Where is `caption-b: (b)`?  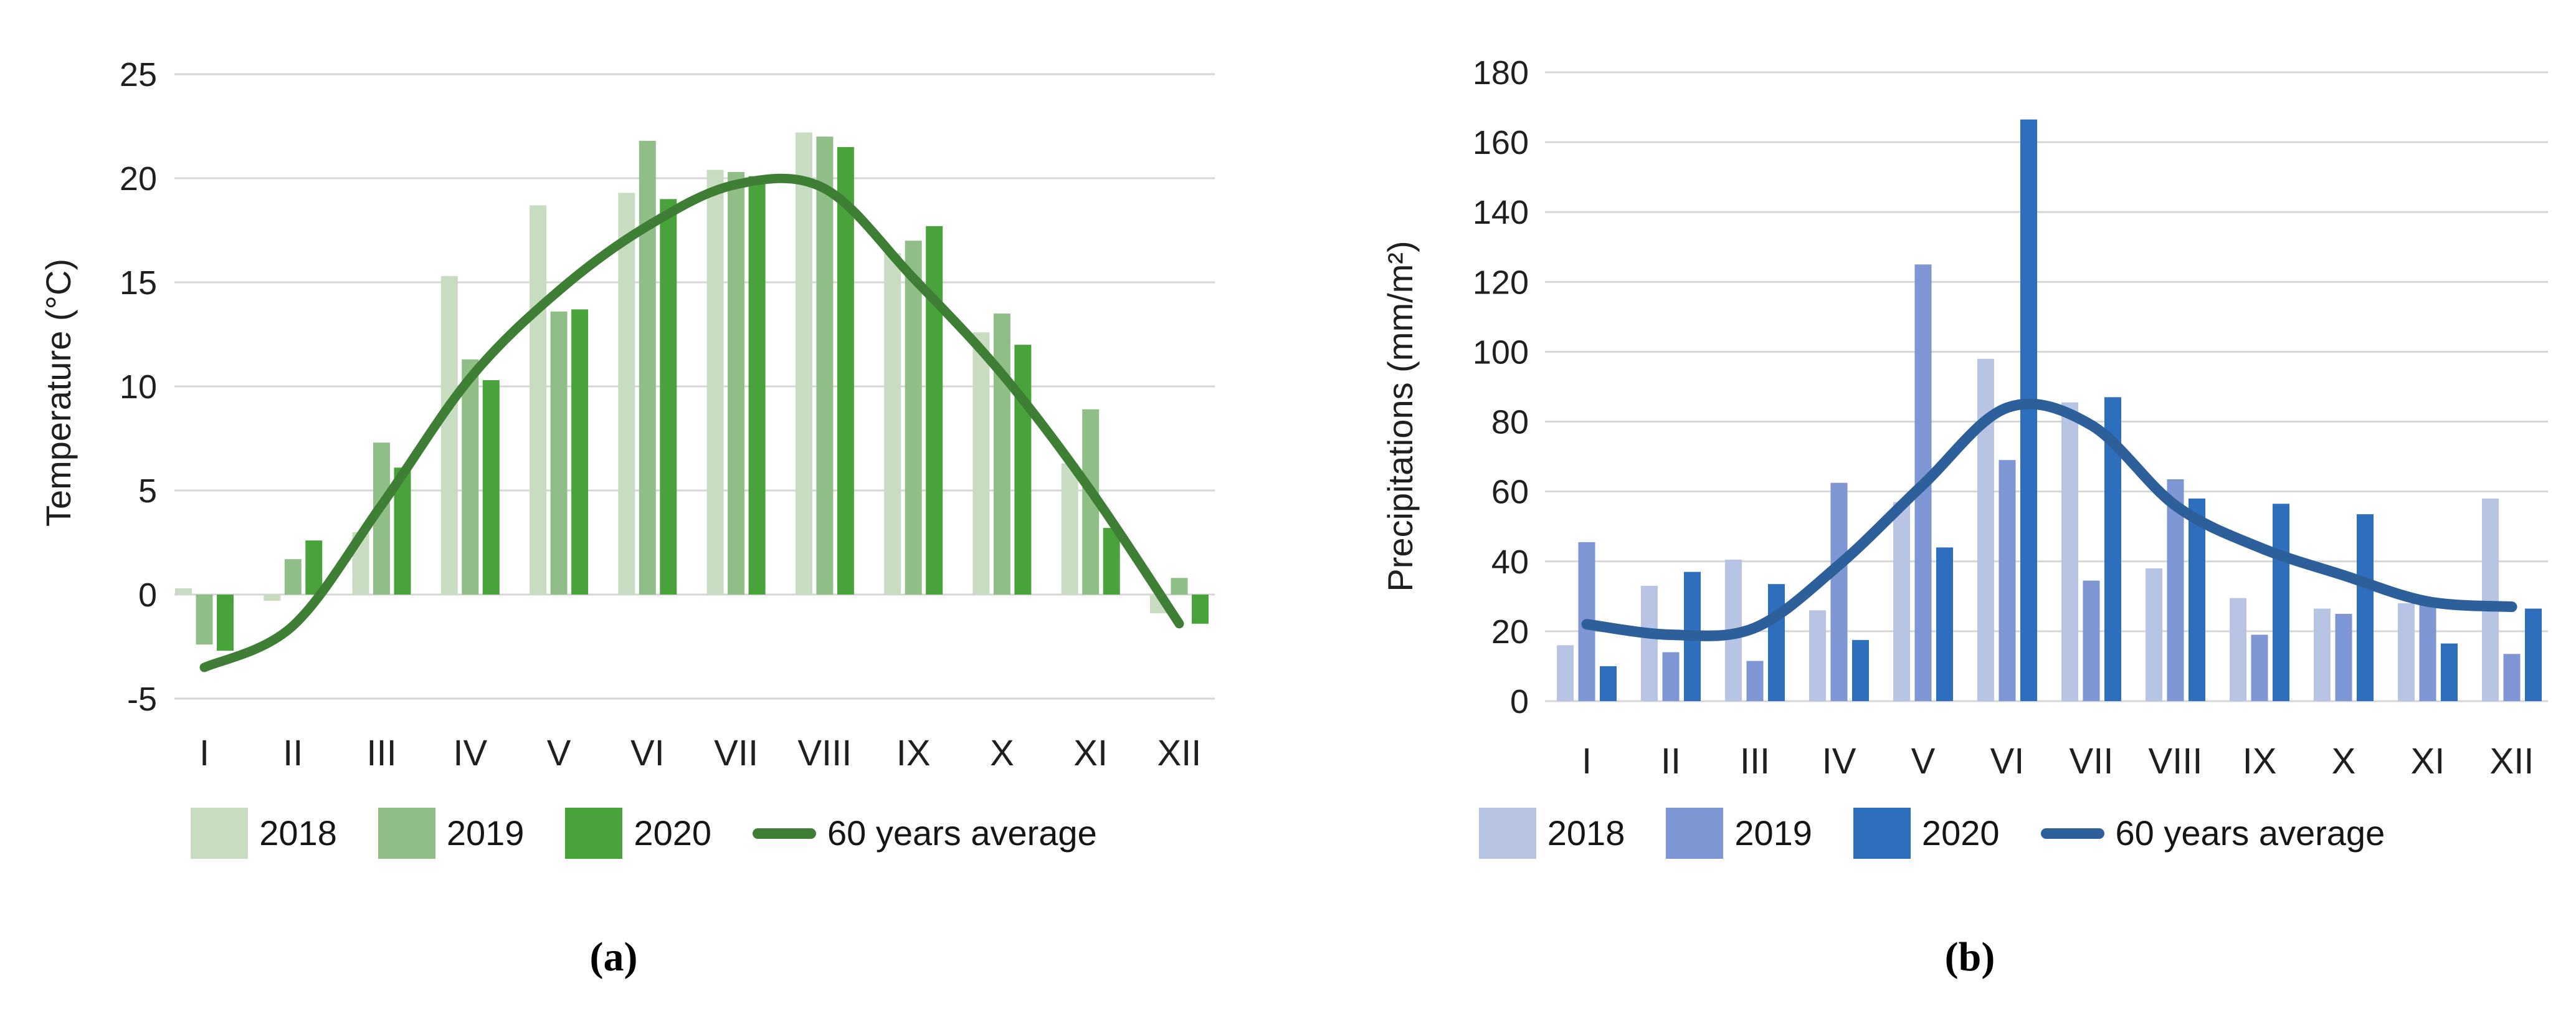 caption-b: (b) is located at coordinates (1969, 957).